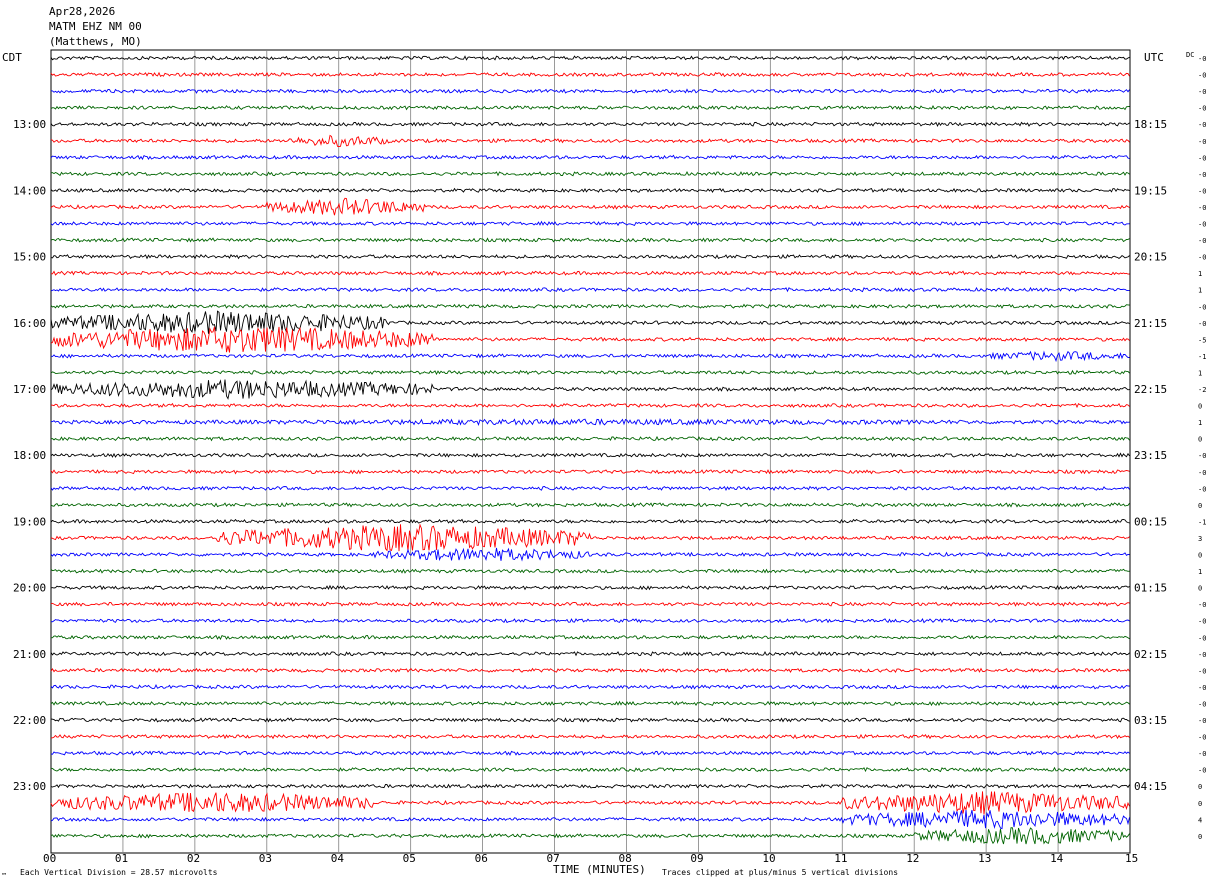 The image size is (1210, 886). Describe the element at coordinates (1150, 124) in the screenshot. I see `right-hour-label: 18:15` at that location.